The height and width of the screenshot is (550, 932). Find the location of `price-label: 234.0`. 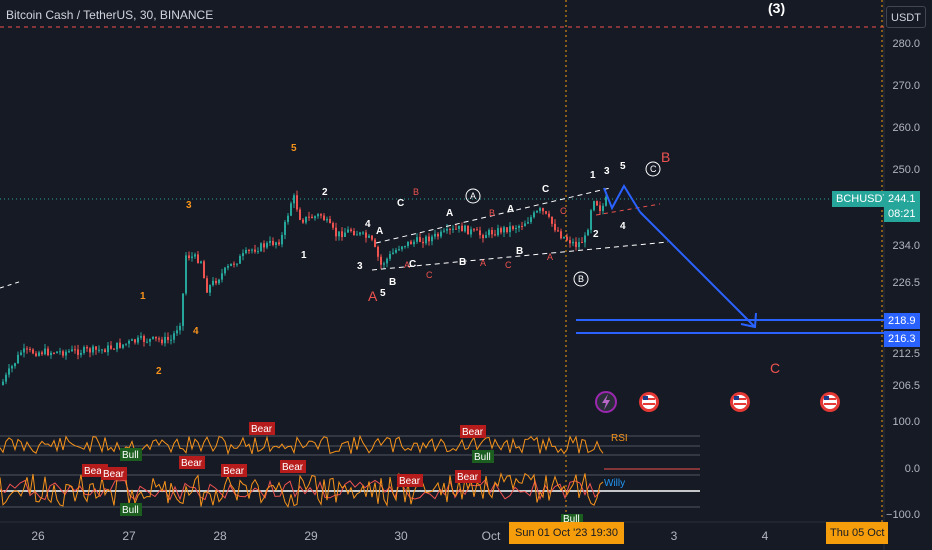

price-label: 234.0 is located at coordinates (906, 246).